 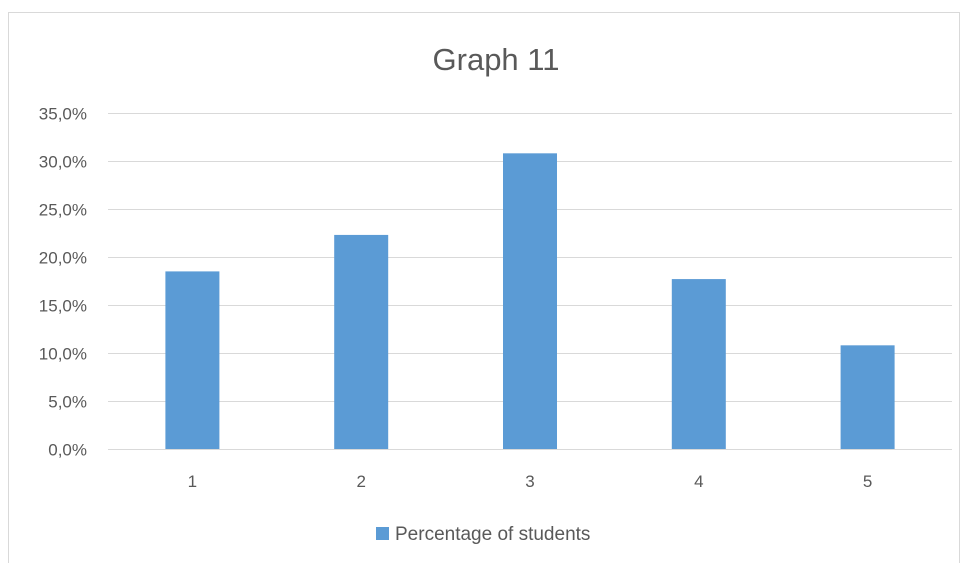 What do you see at coordinates (492, 534) in the screenshot?
I see `legend-label: Percentage of students` at bounding box center [492, 534].